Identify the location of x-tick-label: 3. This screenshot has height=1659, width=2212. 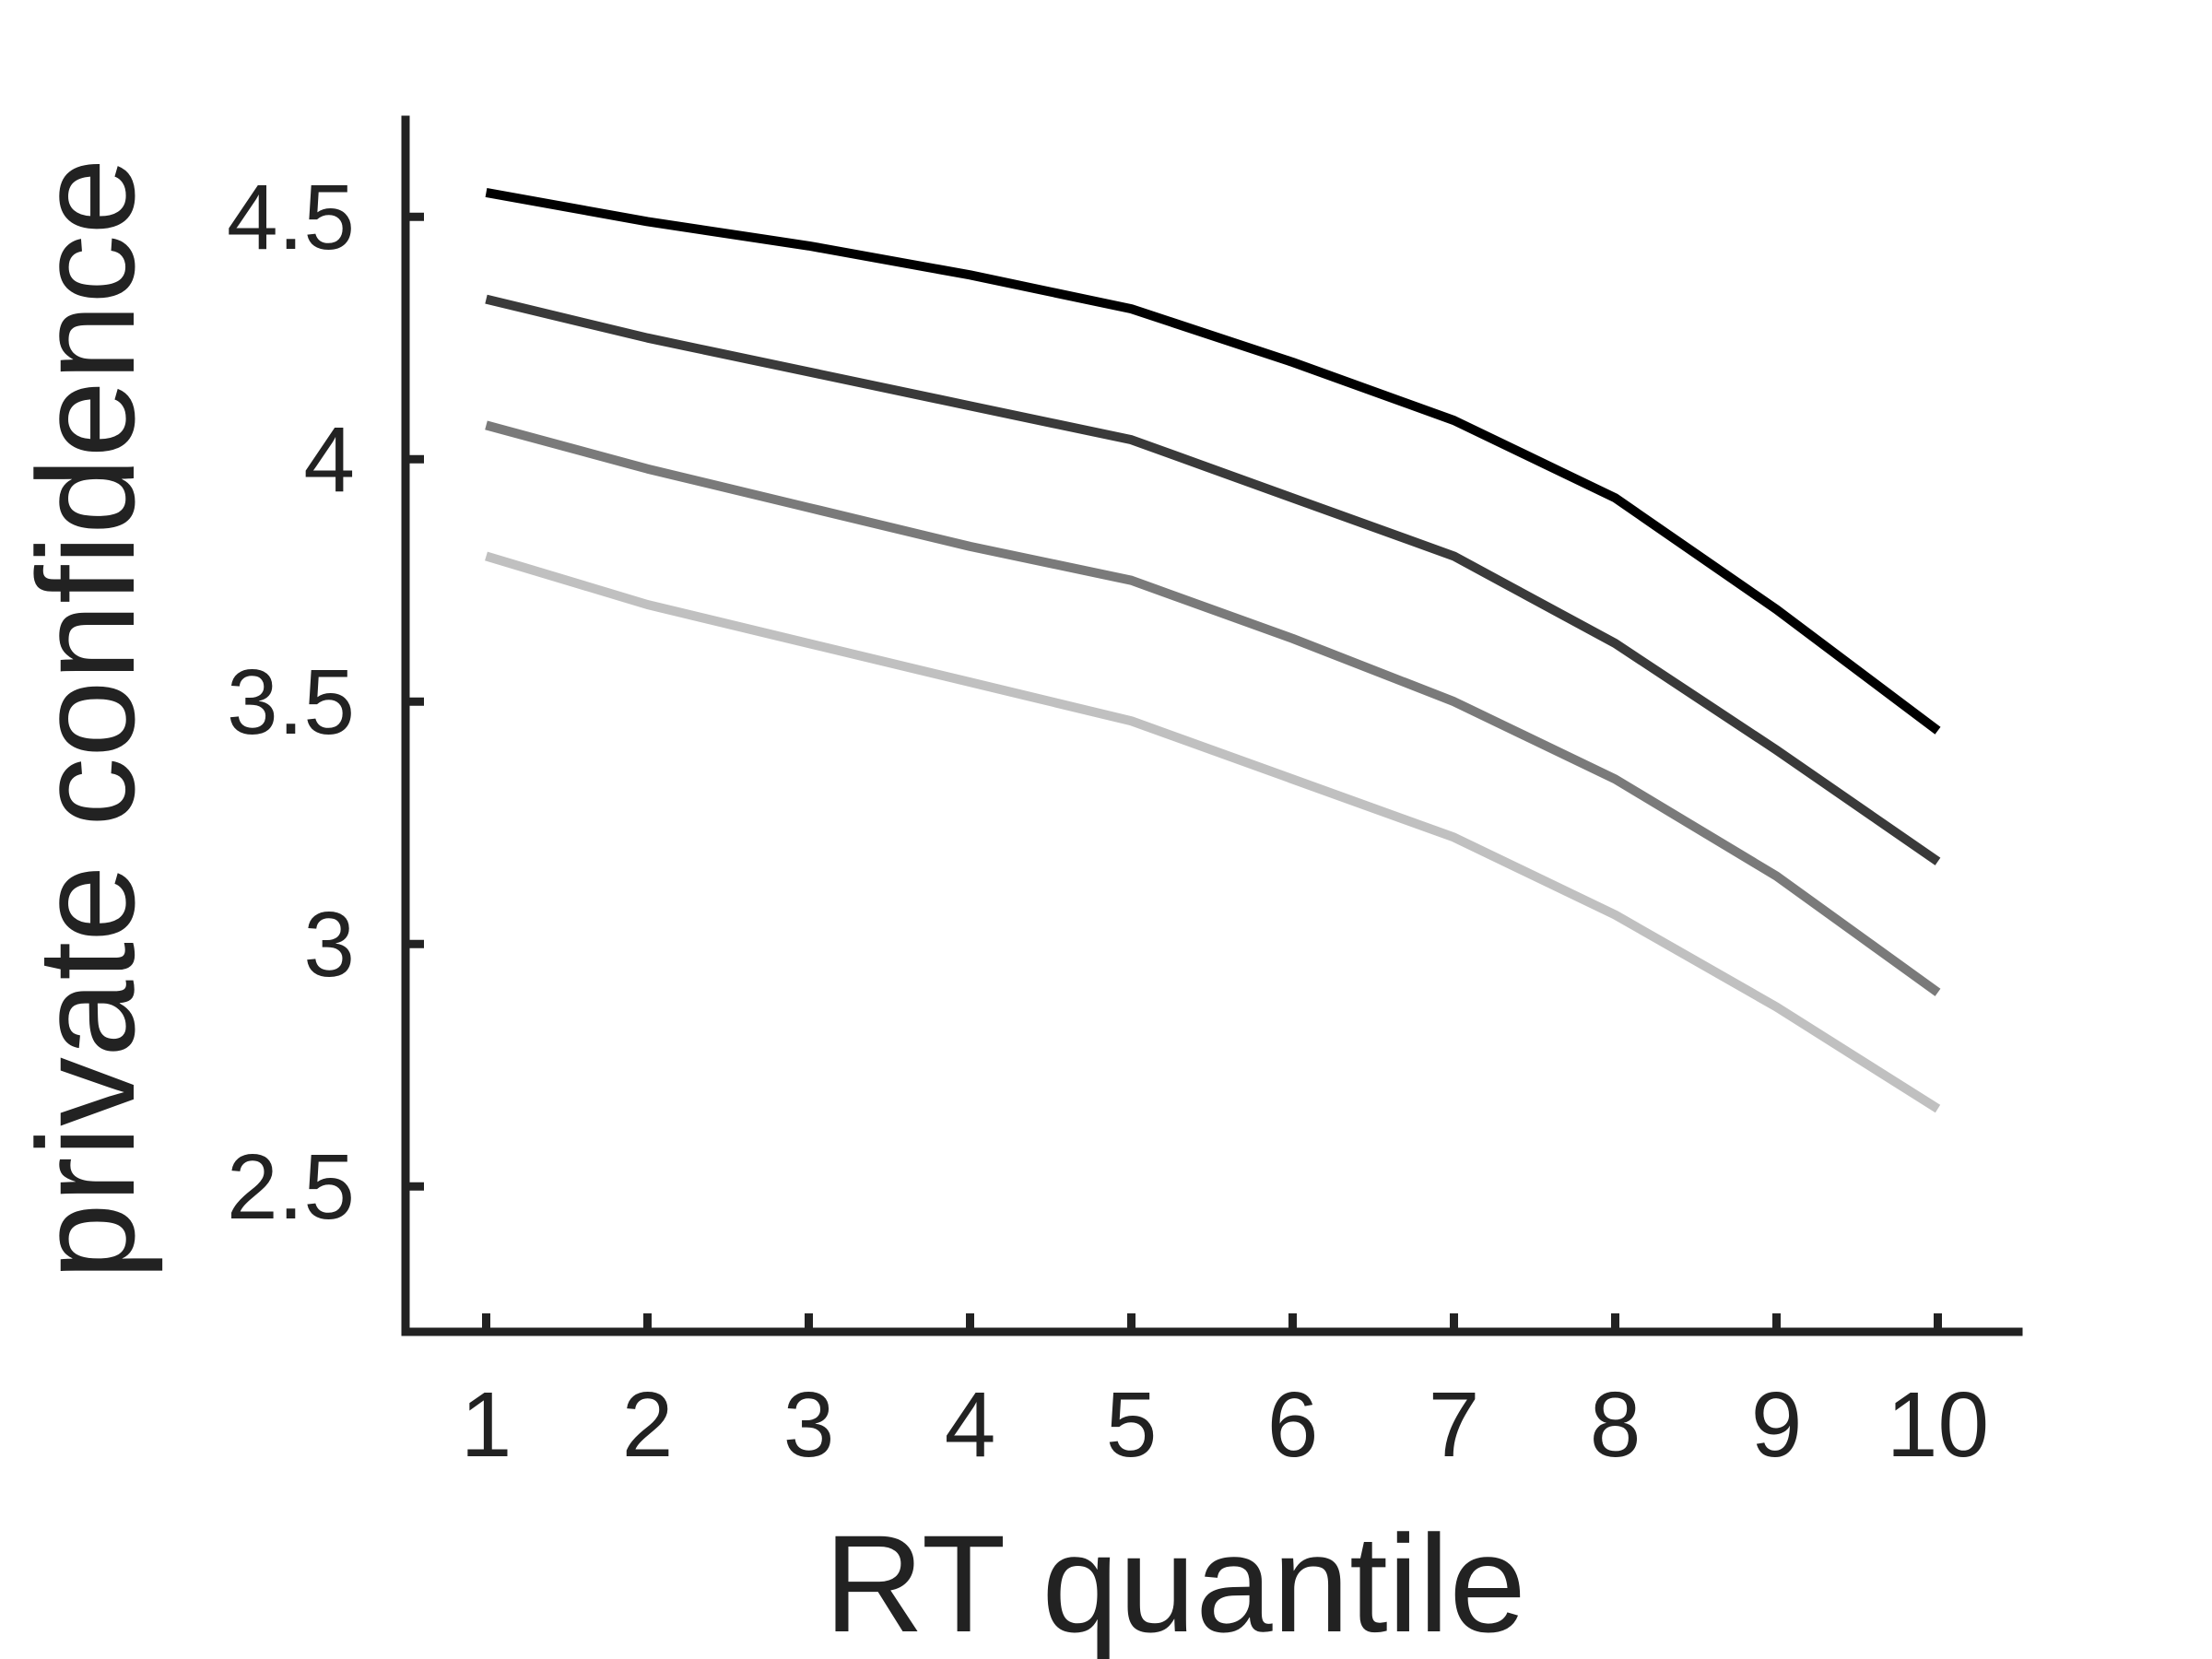
(809, 1425).